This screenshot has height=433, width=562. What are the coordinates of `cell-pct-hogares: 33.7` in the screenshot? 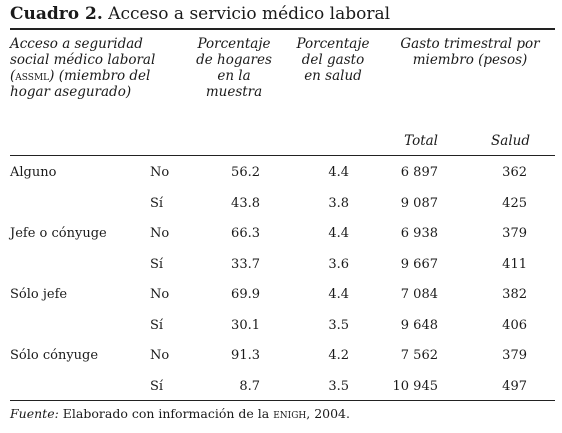 It's located at (245, 264).